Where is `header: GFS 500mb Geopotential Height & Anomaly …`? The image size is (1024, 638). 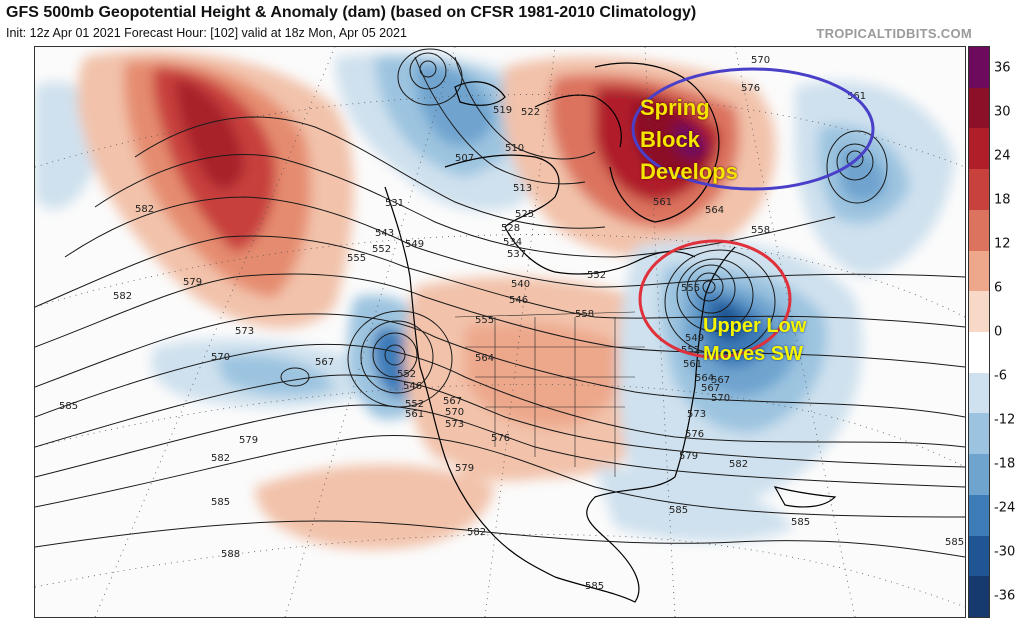
header: GFS 500mb Geopotential Height & Anomaly … is located at coordinates (512, 23).